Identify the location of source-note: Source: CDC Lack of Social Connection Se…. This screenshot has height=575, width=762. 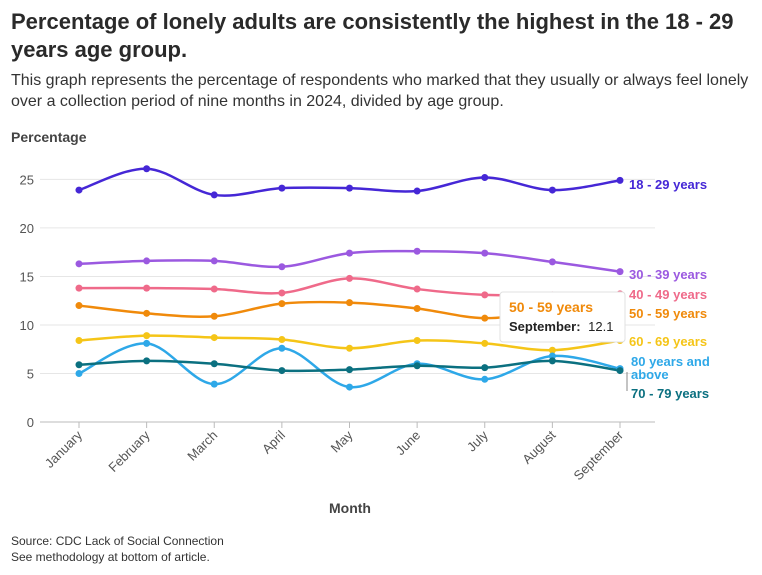
(117, 549).